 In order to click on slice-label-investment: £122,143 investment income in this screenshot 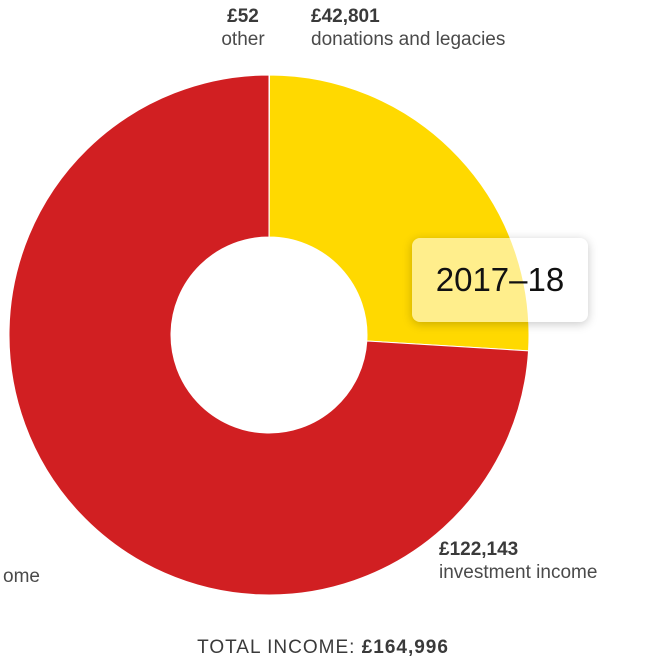, I will do `click(518, 562)`.